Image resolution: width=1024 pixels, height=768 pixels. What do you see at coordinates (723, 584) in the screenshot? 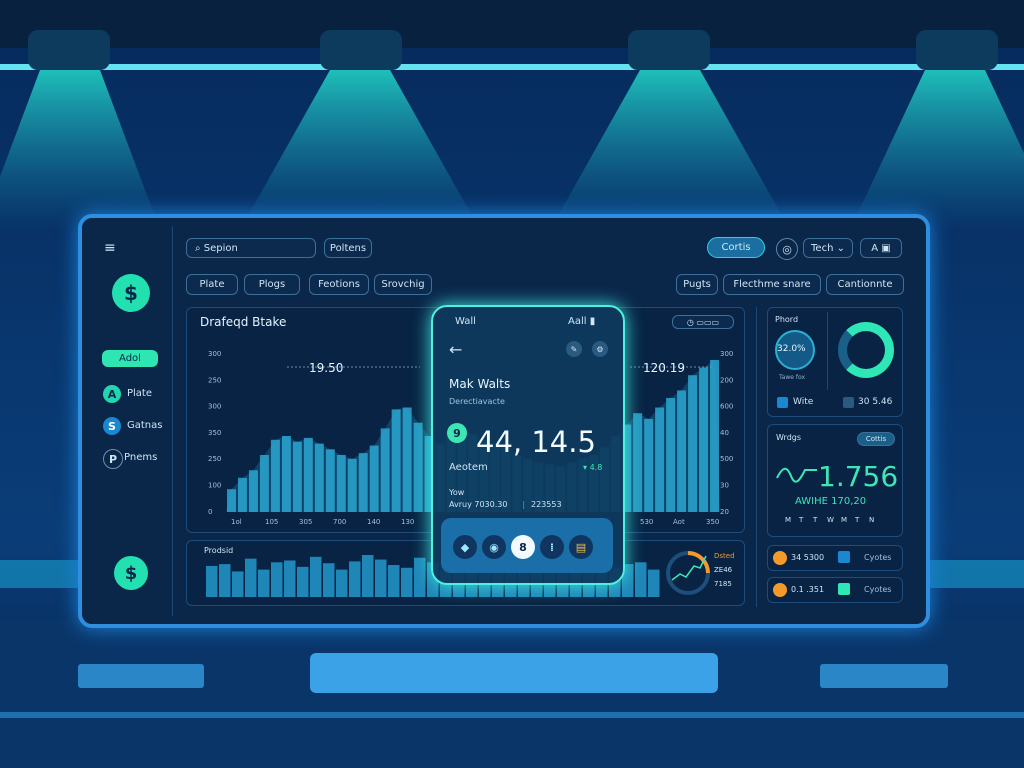
I see `gauge-label: 7185` at bounding box center [723, 584].